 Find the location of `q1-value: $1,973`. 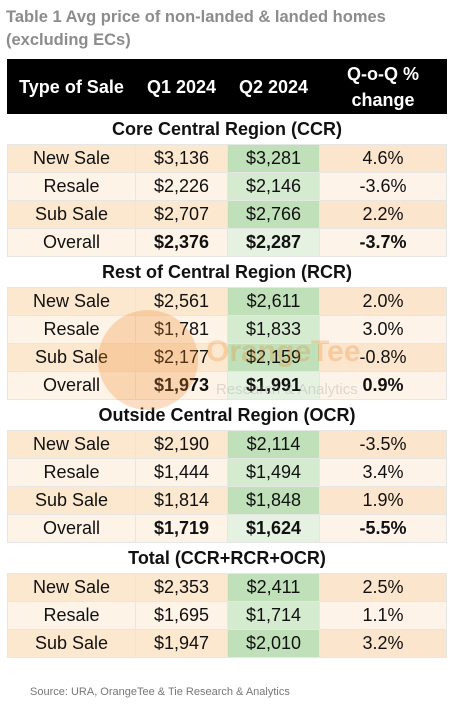

q1-value: $1,973 is located at coordinates (181, 385).